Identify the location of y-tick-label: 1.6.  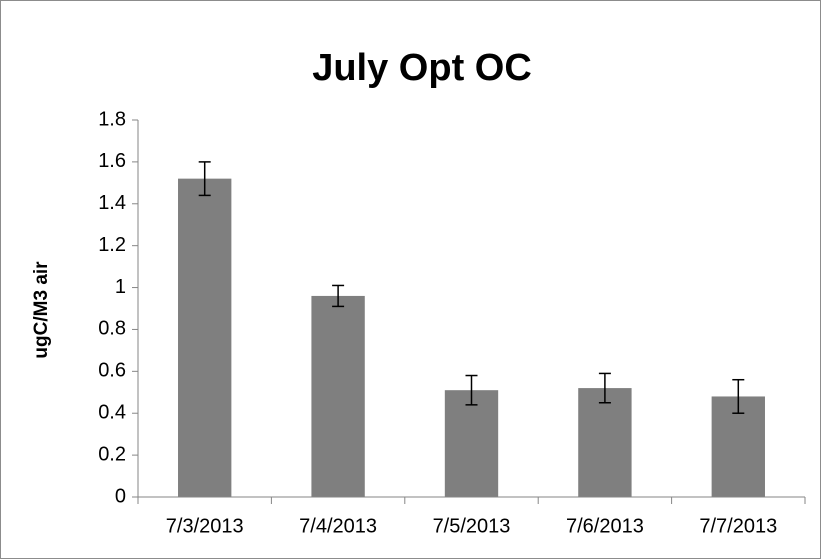
(112, 161).